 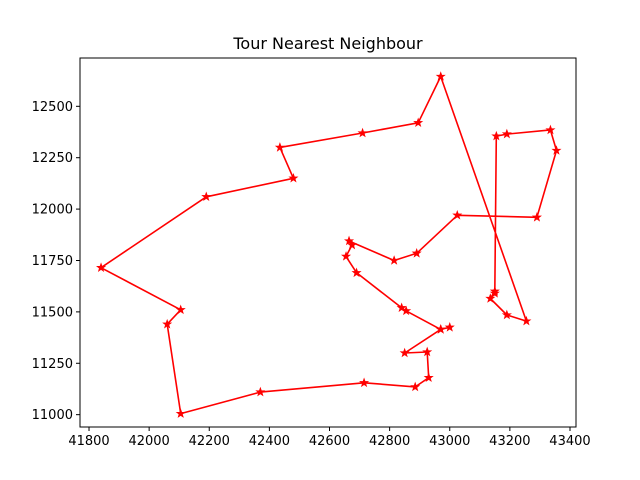 I want to click on x-tick-label: 43000, so click(x=449, y=441).